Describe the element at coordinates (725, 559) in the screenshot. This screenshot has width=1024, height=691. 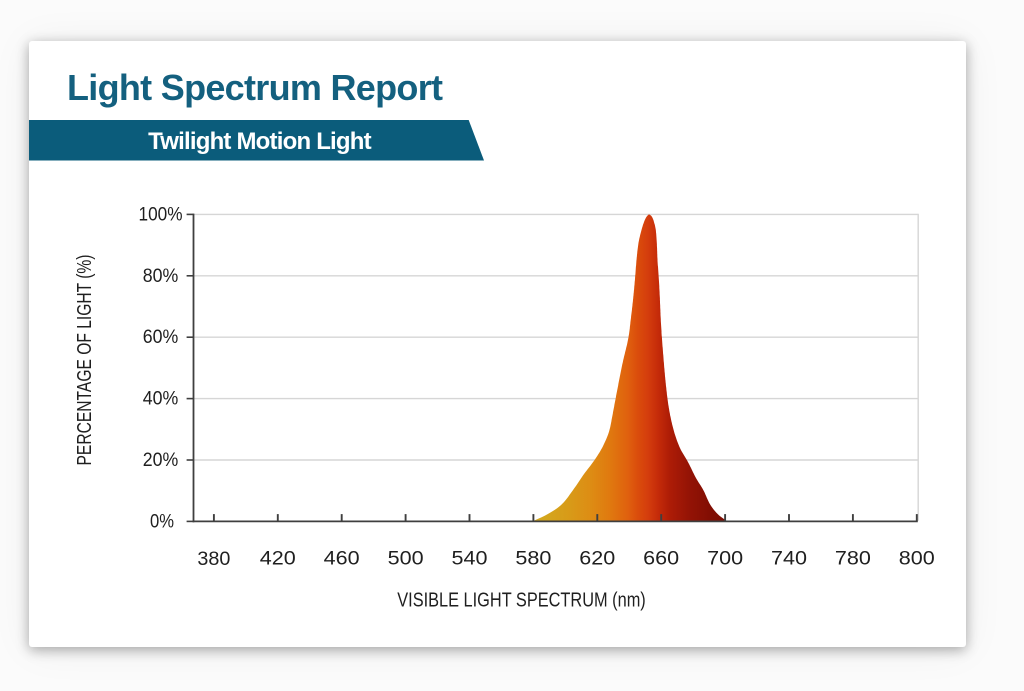
I see `svg-text: 700` at that location.